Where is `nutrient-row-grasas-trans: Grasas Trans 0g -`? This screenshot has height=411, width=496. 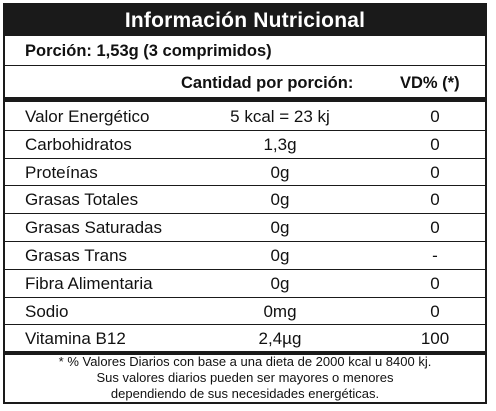
nutrient-row-grasas-trans: Grasas Trans 0g - is located at coordinates (245, 256).